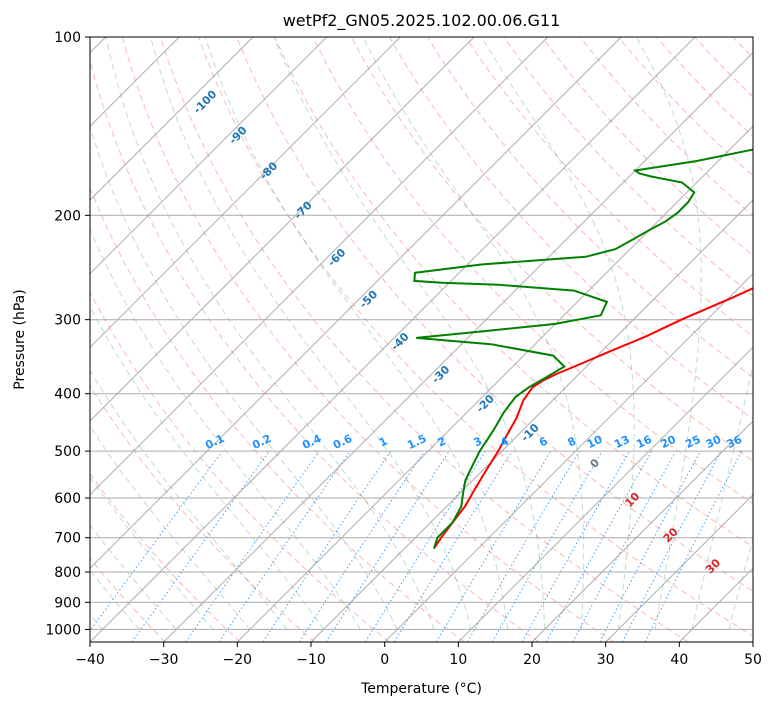  I want to click on x-axis: −40 −30 −20 −10 0 10 20 30 40 50, so click(418, 655).